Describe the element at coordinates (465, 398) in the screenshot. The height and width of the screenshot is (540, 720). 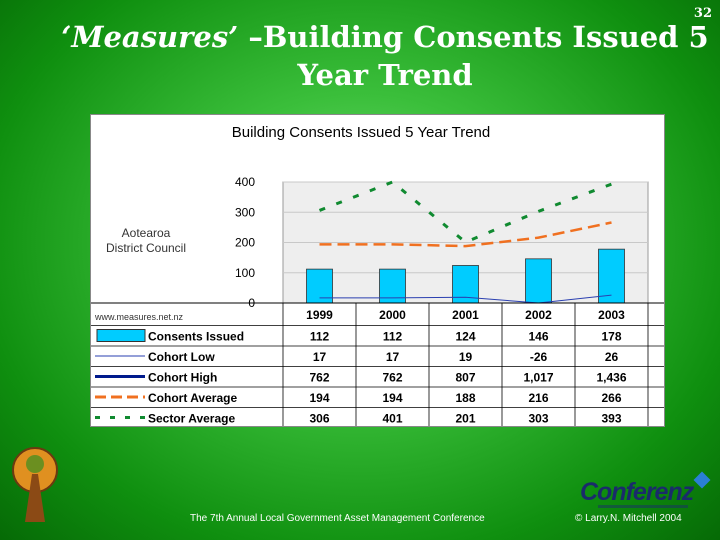
I see `data-label: 188` at that location.